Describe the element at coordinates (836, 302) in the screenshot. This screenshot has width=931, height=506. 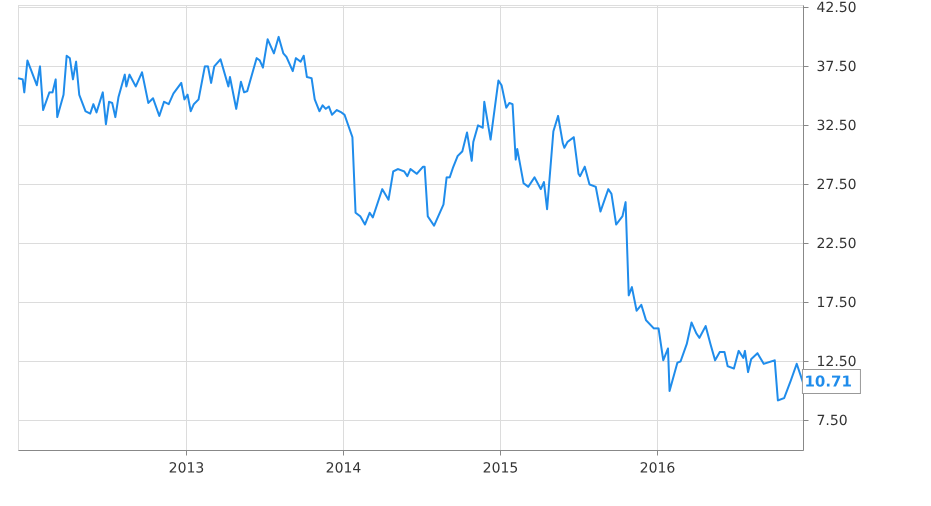
I see `y-tick-label: 17.50` at that location.